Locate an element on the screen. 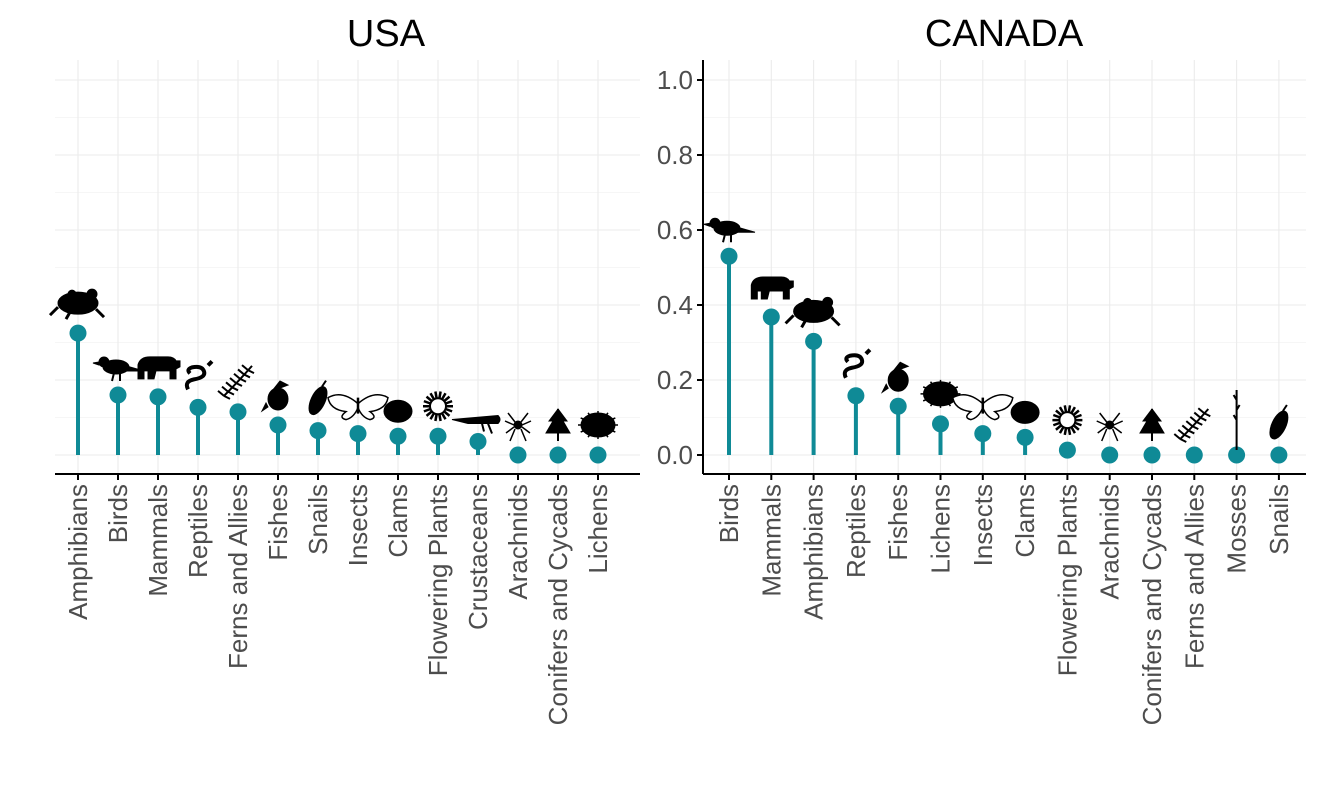 The width and height of the screenshot is (1321, 794). lollipop-point-ferns-and-allies is located at coordinates (1194, 455).